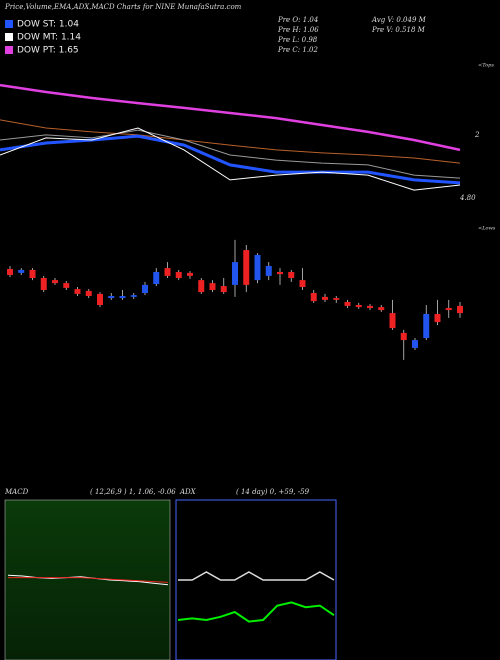  What do you see at coordinates (273, 492) in the screenshot?
I see `panel-subtitle: ( 14 day) 0, +59, -59` at bounding box center [273, 492].